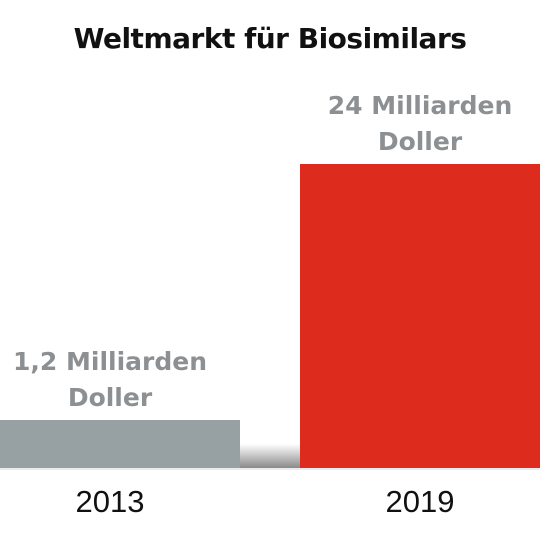  I want to click on bar-gap-shadow, so click(270, 456).